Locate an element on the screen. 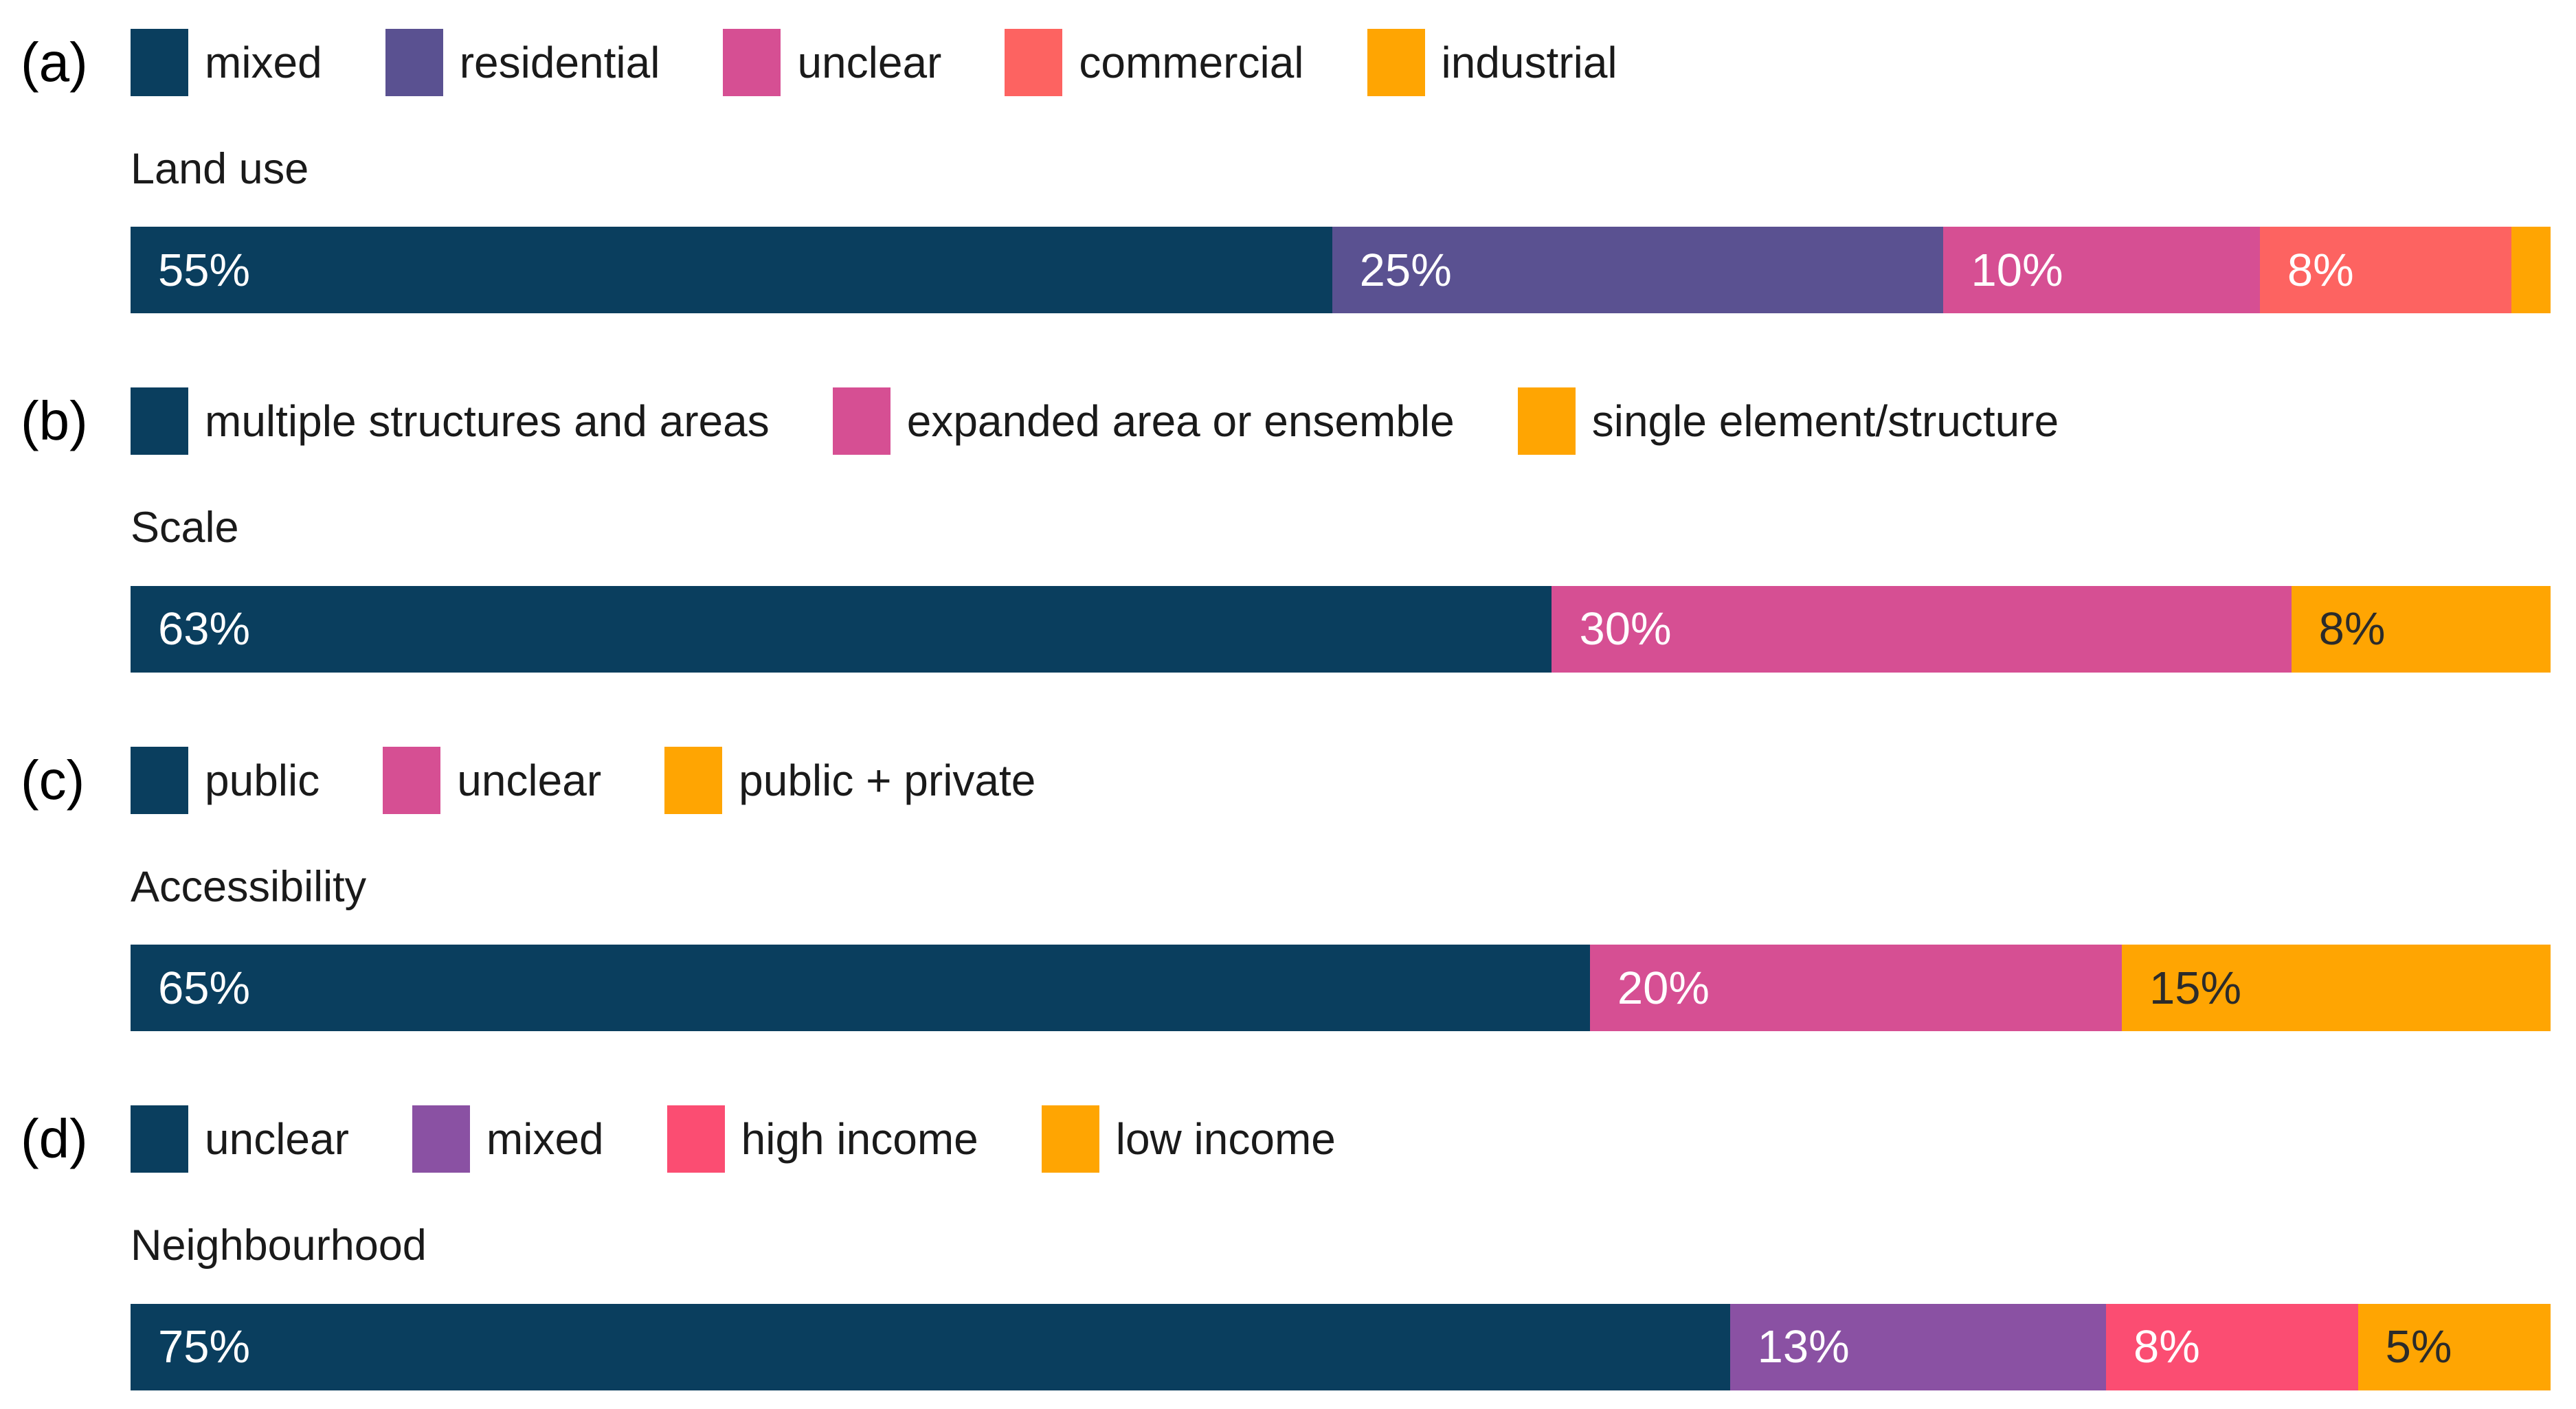  segment-value-label: 30% is located at coordinates (1626, 629).